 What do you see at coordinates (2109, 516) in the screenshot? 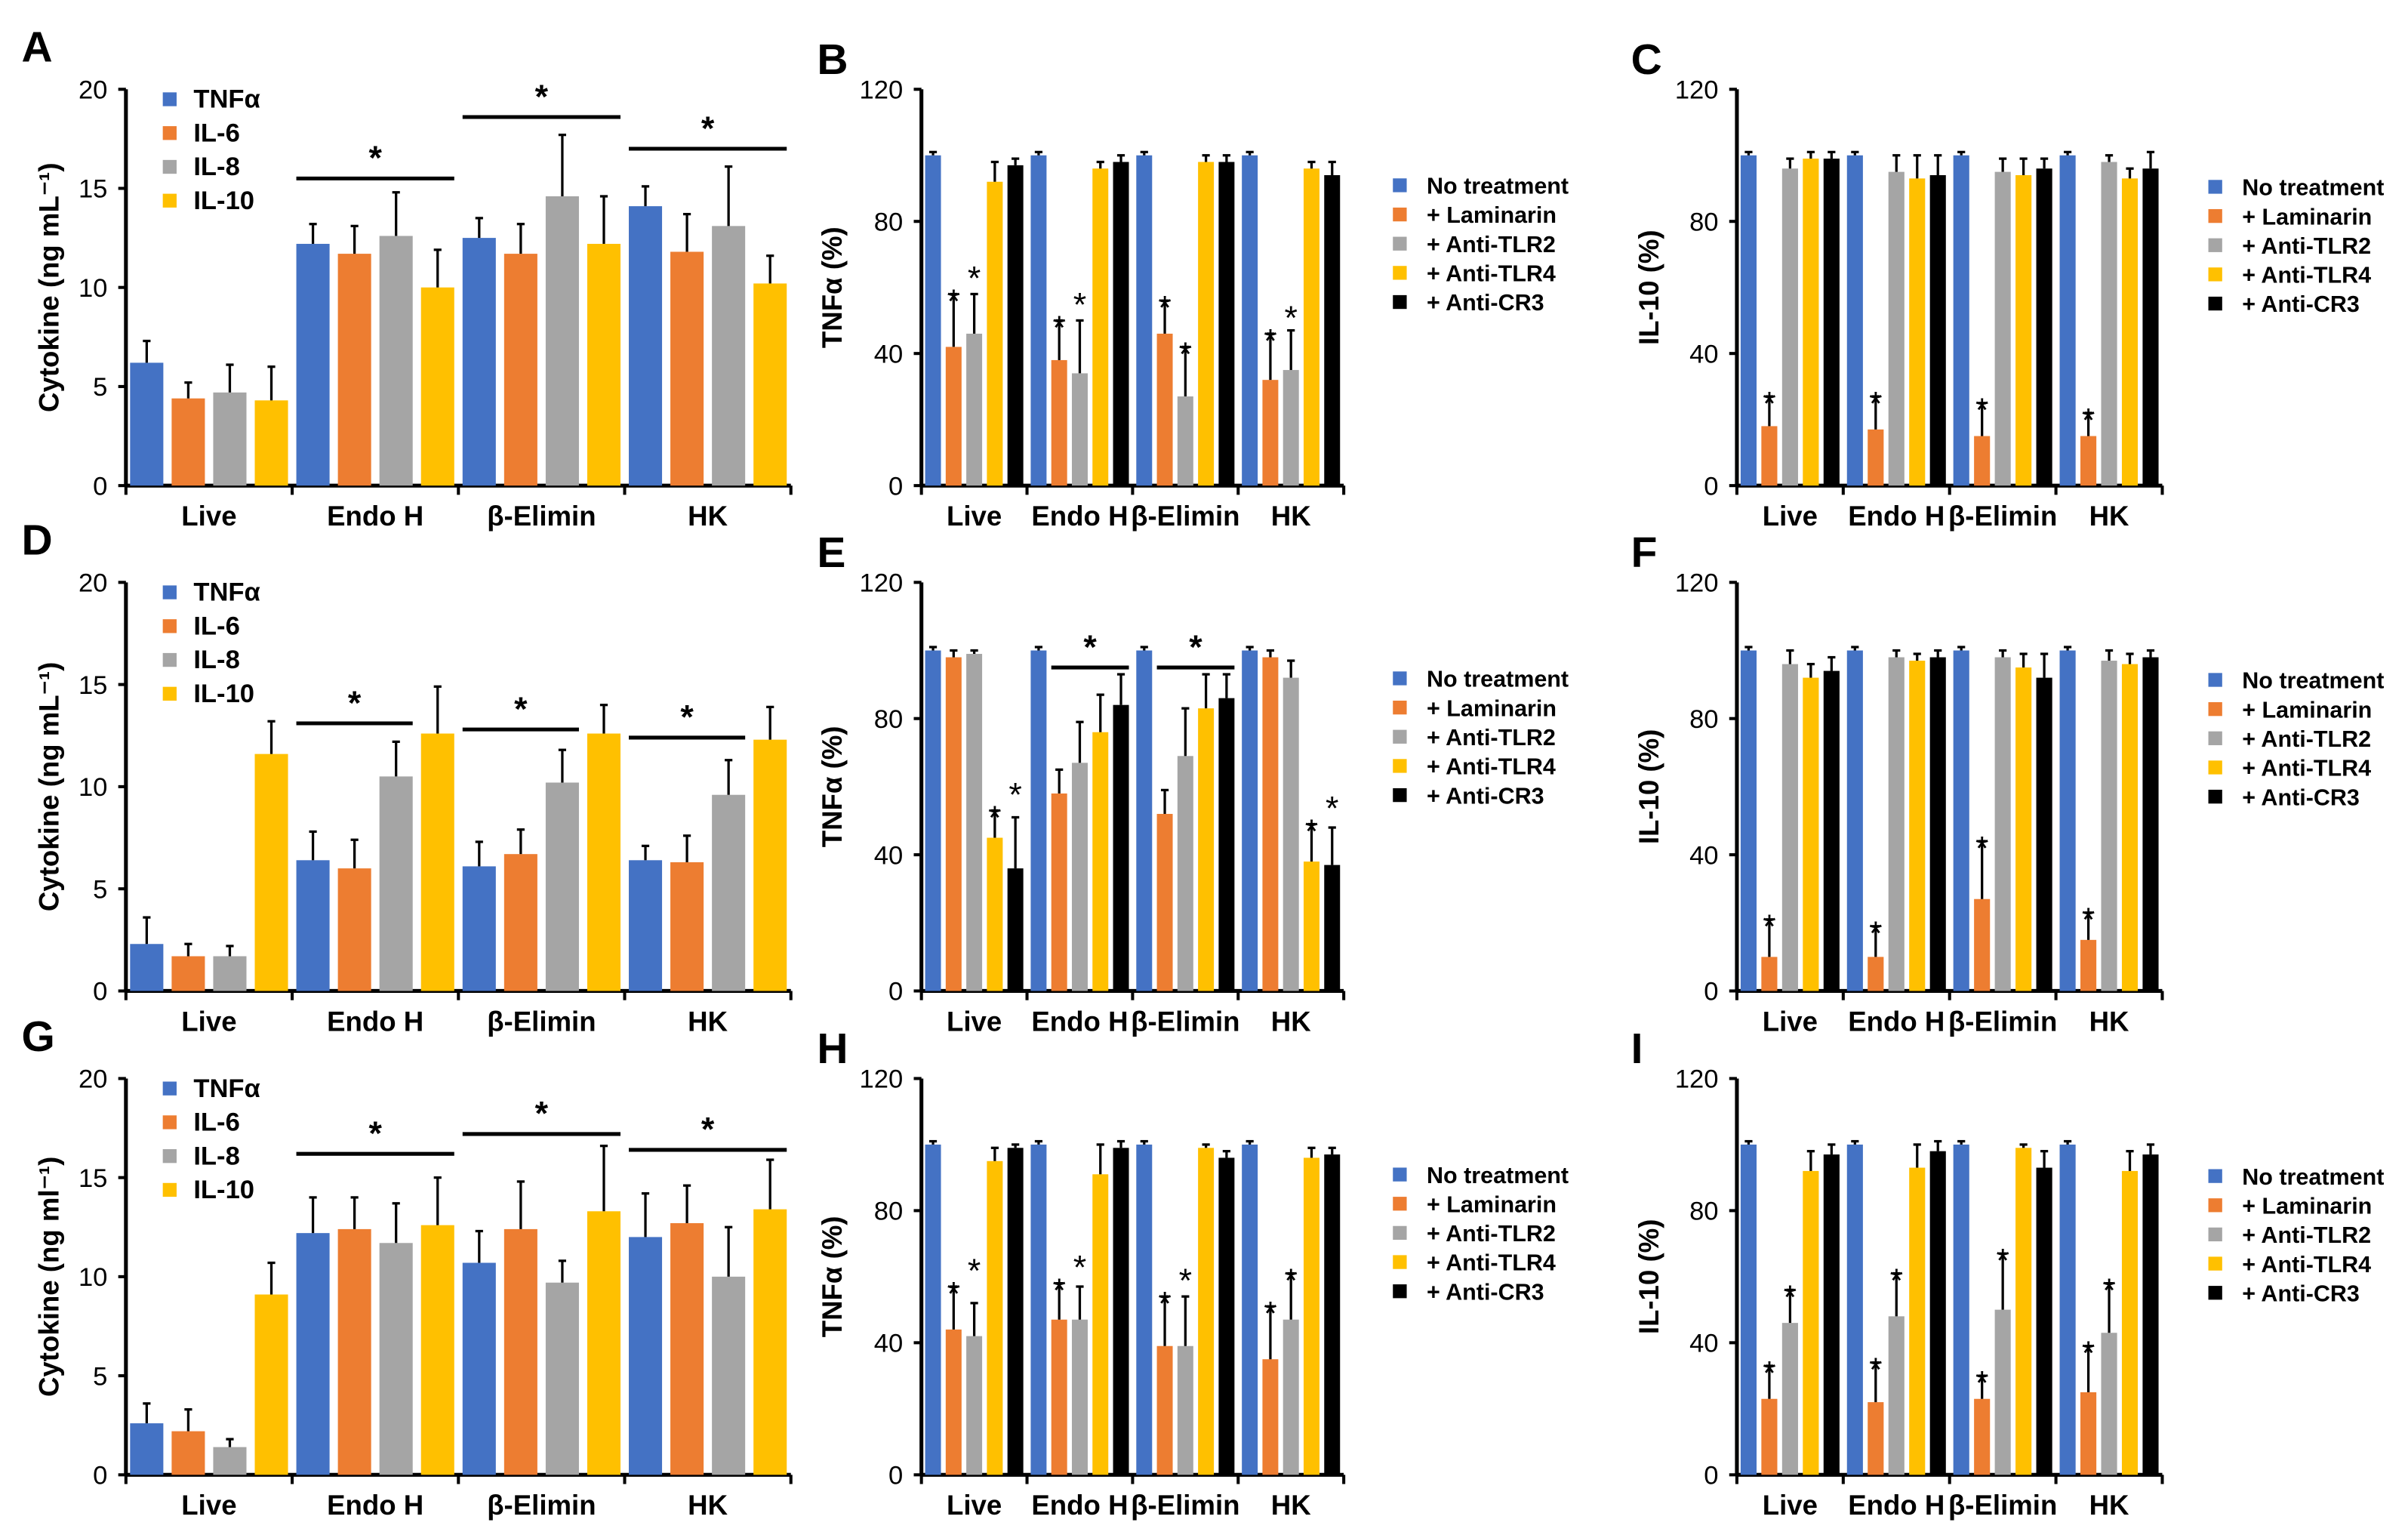
I see `x-category-label: HK` at bounding box center [2109, 516].